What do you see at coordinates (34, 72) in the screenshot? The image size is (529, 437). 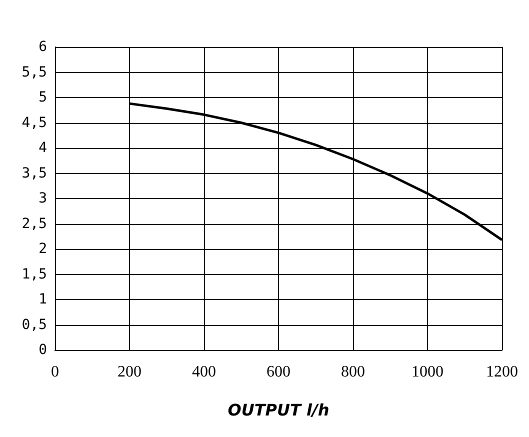 I see `y-tick-label: 5,5` at bounding box center [34, 72].